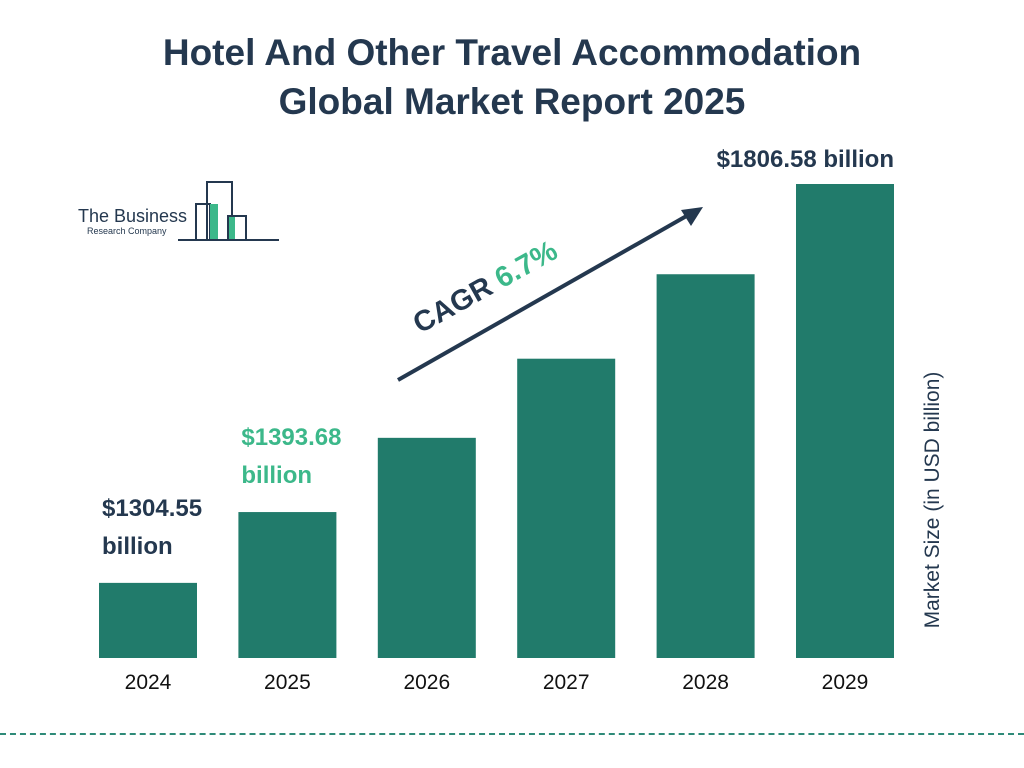  Describe the element at coordinates (426, 547) in the screenshot. I see `bar-2026` at that location.